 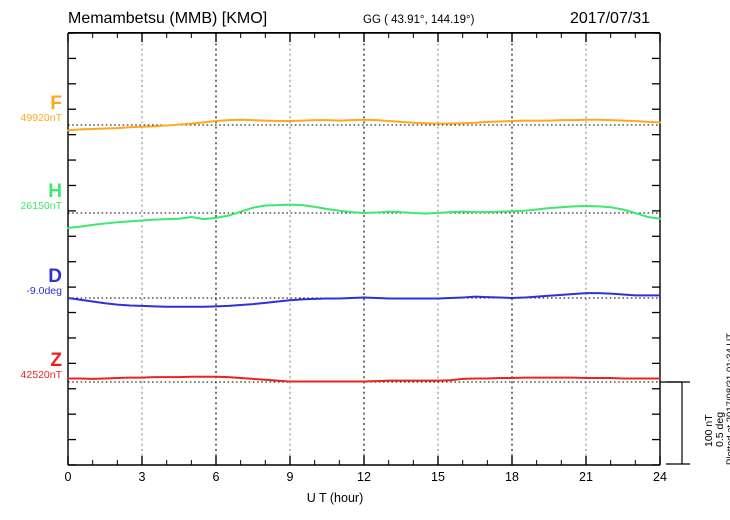 What do you see at coordinates (68, 477) in the screenshot?
I see `x-tick-label: 0` at bounding box center [68, 477].